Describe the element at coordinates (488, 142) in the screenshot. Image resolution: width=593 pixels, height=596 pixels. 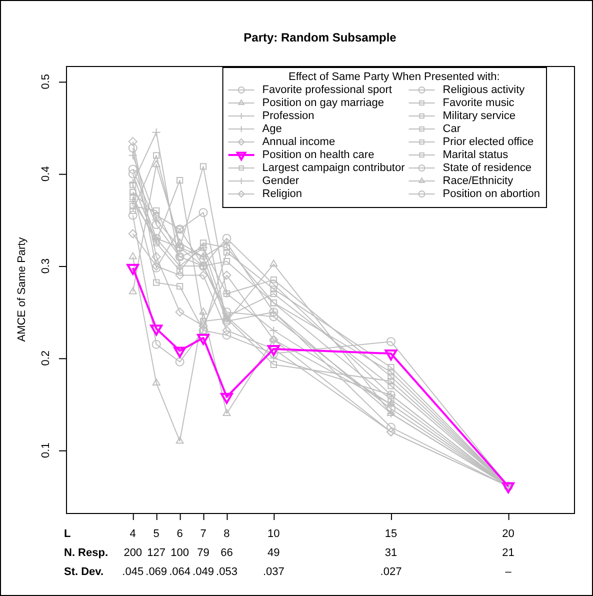
I see `legend-label: Prior elected office` at that location.